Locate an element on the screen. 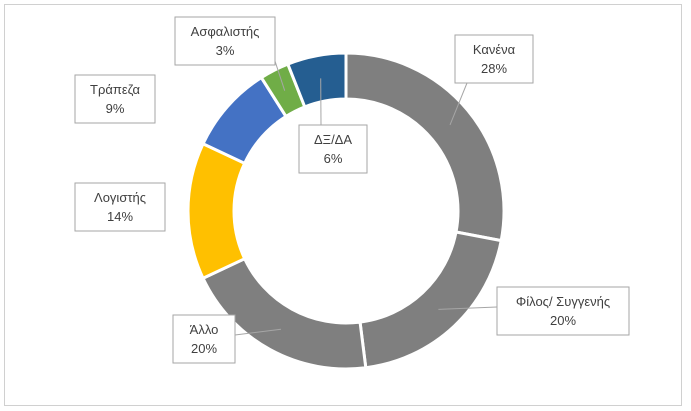 The width and height of the screenshot is (691, 411). data-label-2: Άλλο 20% is located at coordinates (204, 339).